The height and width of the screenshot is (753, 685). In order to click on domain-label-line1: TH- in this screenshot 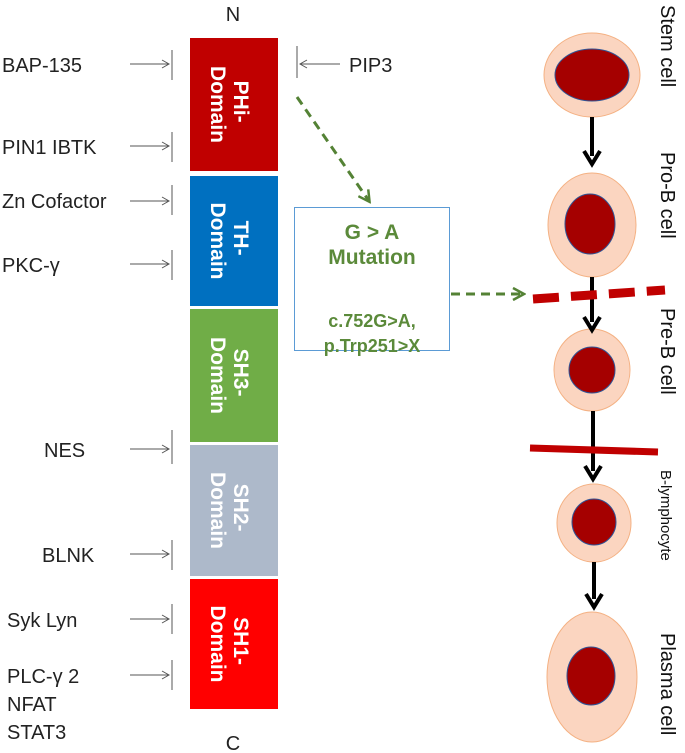, I will do `click(240, 238)`.